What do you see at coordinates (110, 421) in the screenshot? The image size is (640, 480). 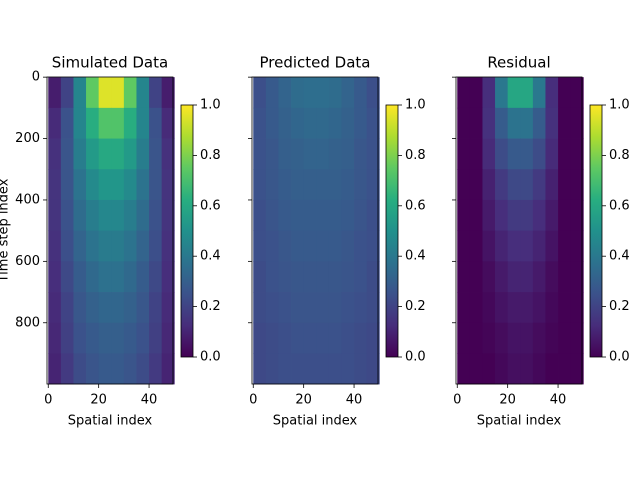 I see `x-axis-label: Spatial index` at bounding box center [110, 421].